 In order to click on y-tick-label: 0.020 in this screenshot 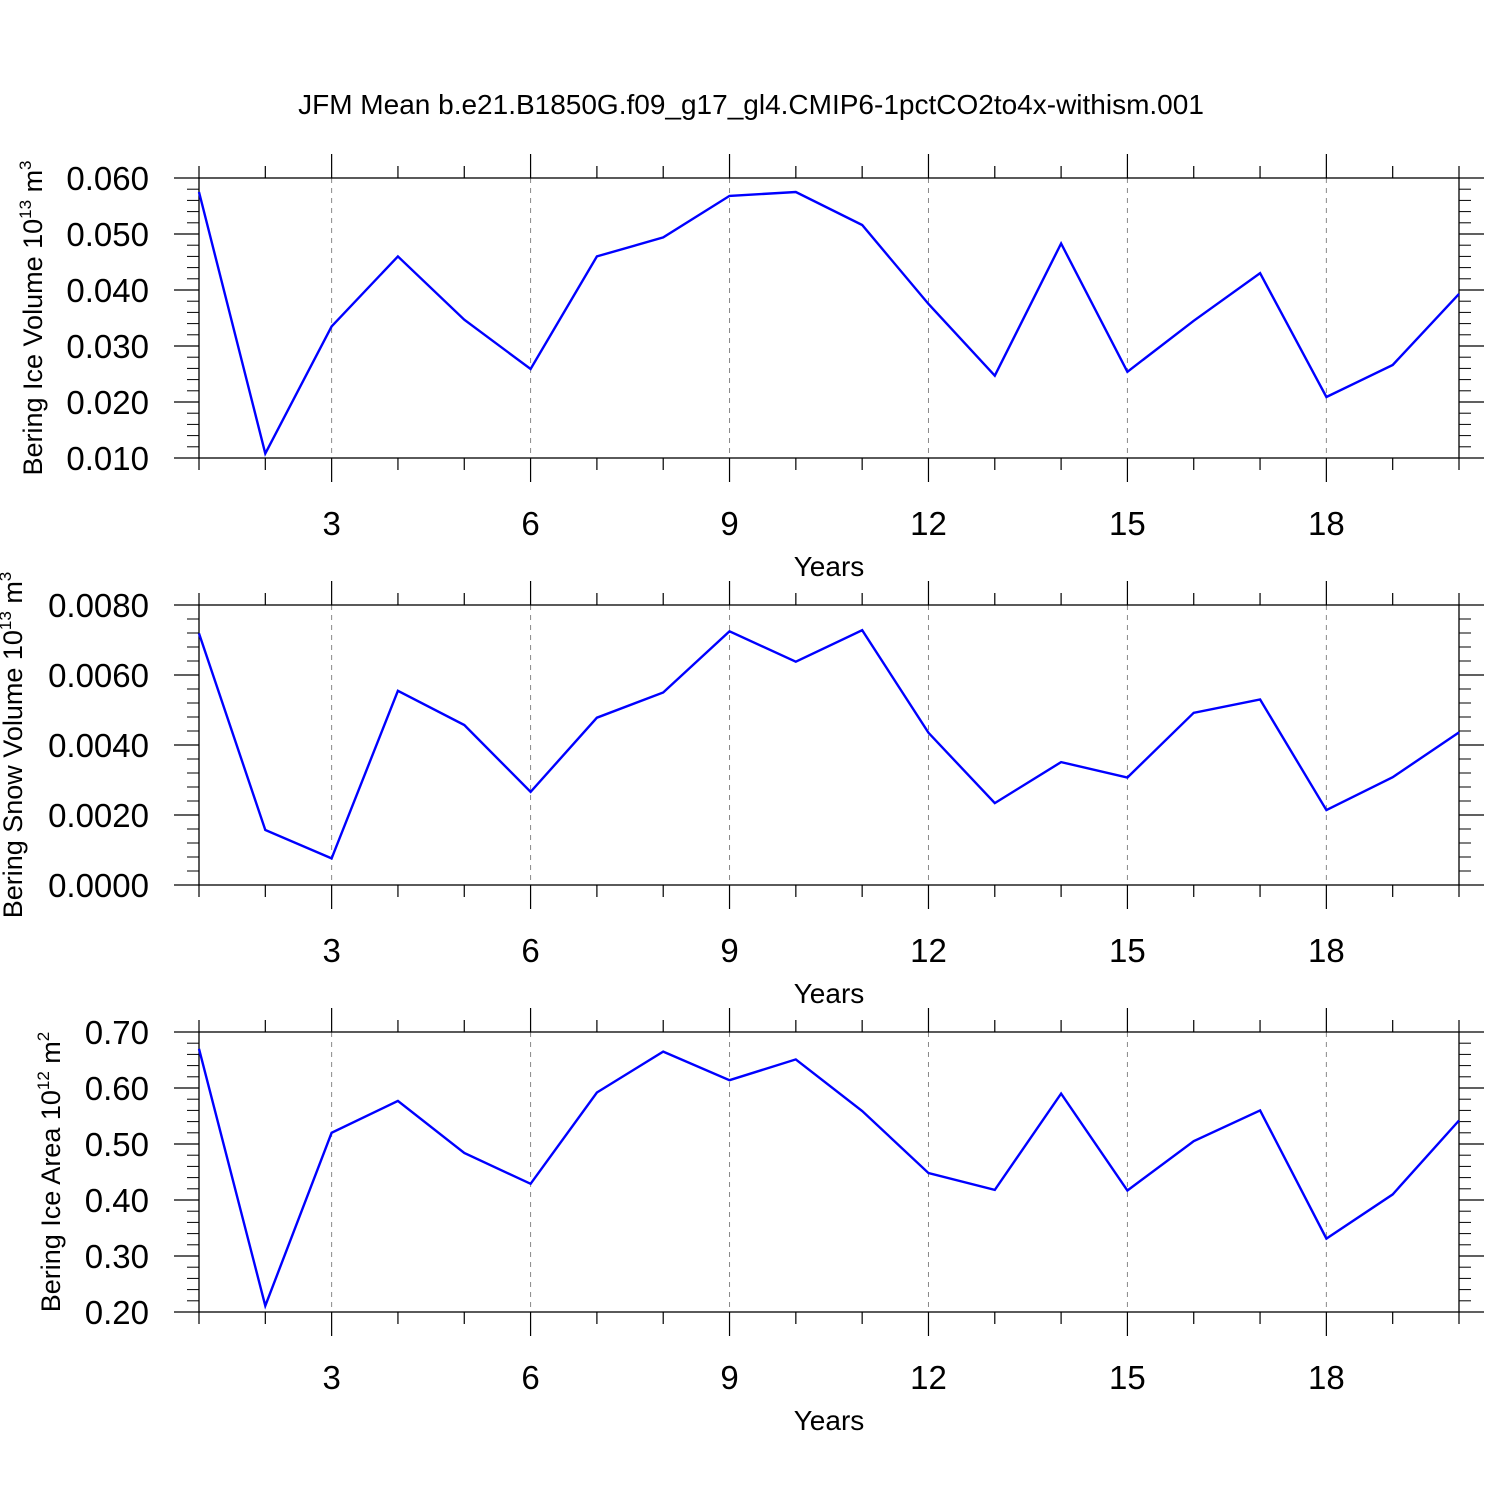, I will do `click(107, 402)`.